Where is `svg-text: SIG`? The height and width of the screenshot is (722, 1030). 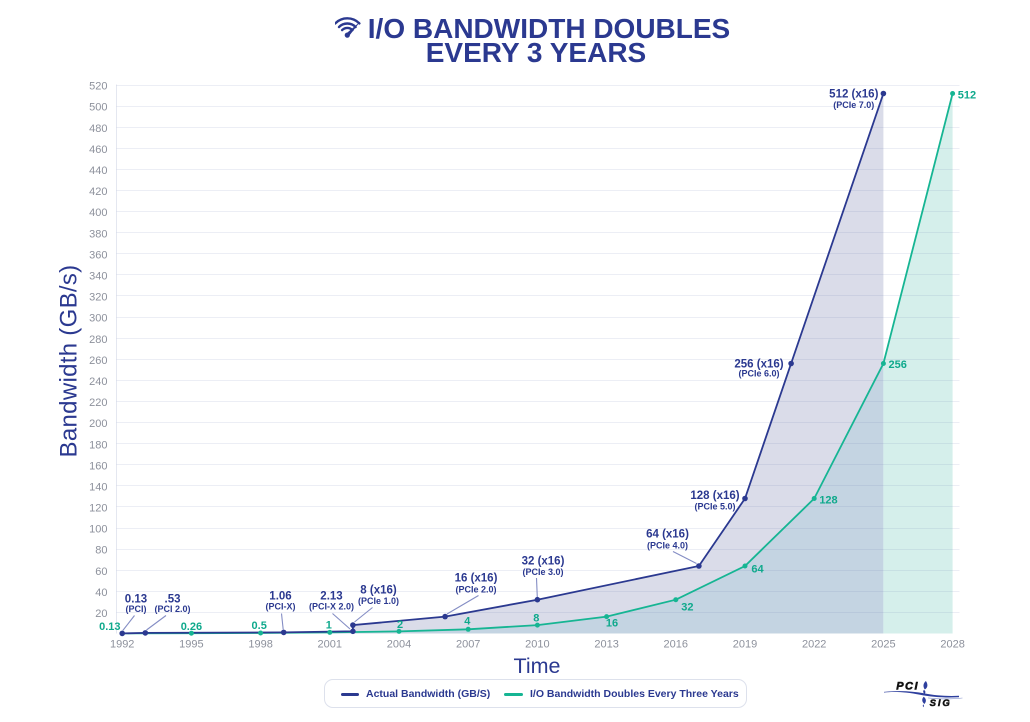
svg-text: SIG is located at coordinates (941, 703).